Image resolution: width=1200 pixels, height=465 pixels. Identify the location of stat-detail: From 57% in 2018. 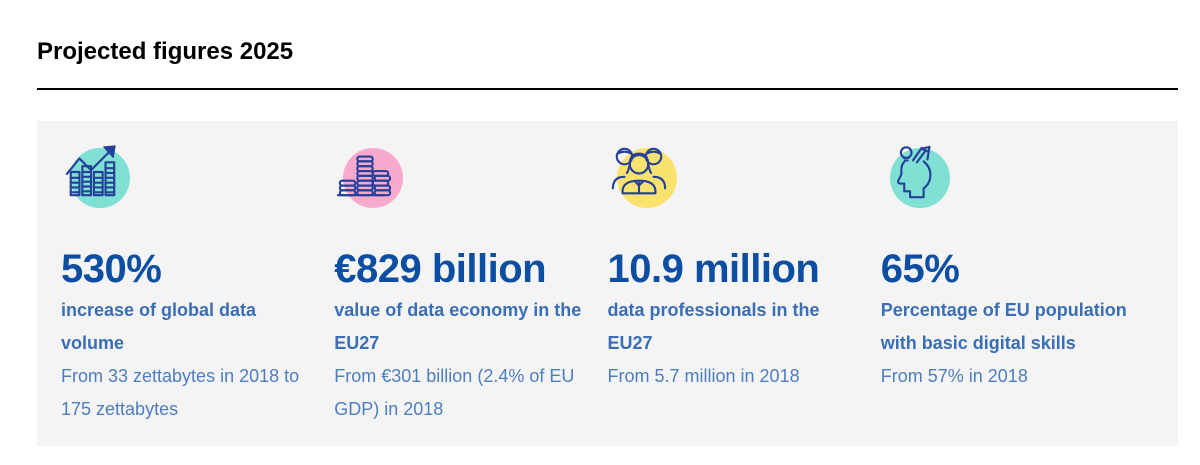
(954, 375).